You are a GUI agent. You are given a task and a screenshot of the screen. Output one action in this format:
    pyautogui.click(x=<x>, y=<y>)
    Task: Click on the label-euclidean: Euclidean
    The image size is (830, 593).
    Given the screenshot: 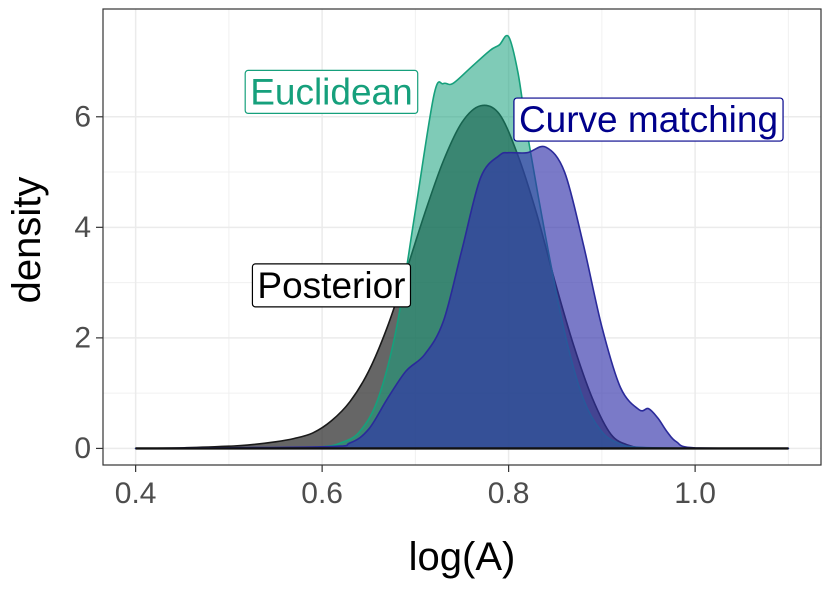 What is the action you would take?
    pyautogui.click(x=331, y=92)
    